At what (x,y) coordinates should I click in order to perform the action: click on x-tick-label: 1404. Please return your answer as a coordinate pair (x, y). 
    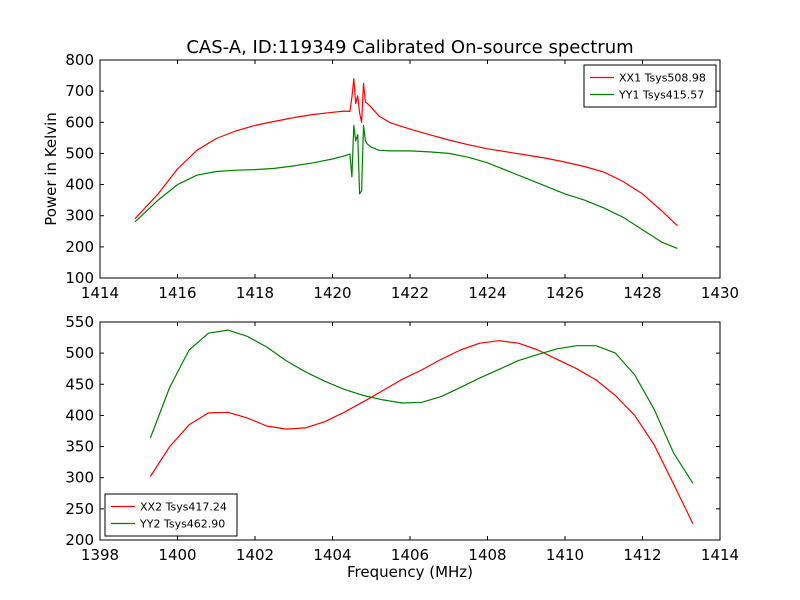
    Looking at the image, I should click on (332, 555).